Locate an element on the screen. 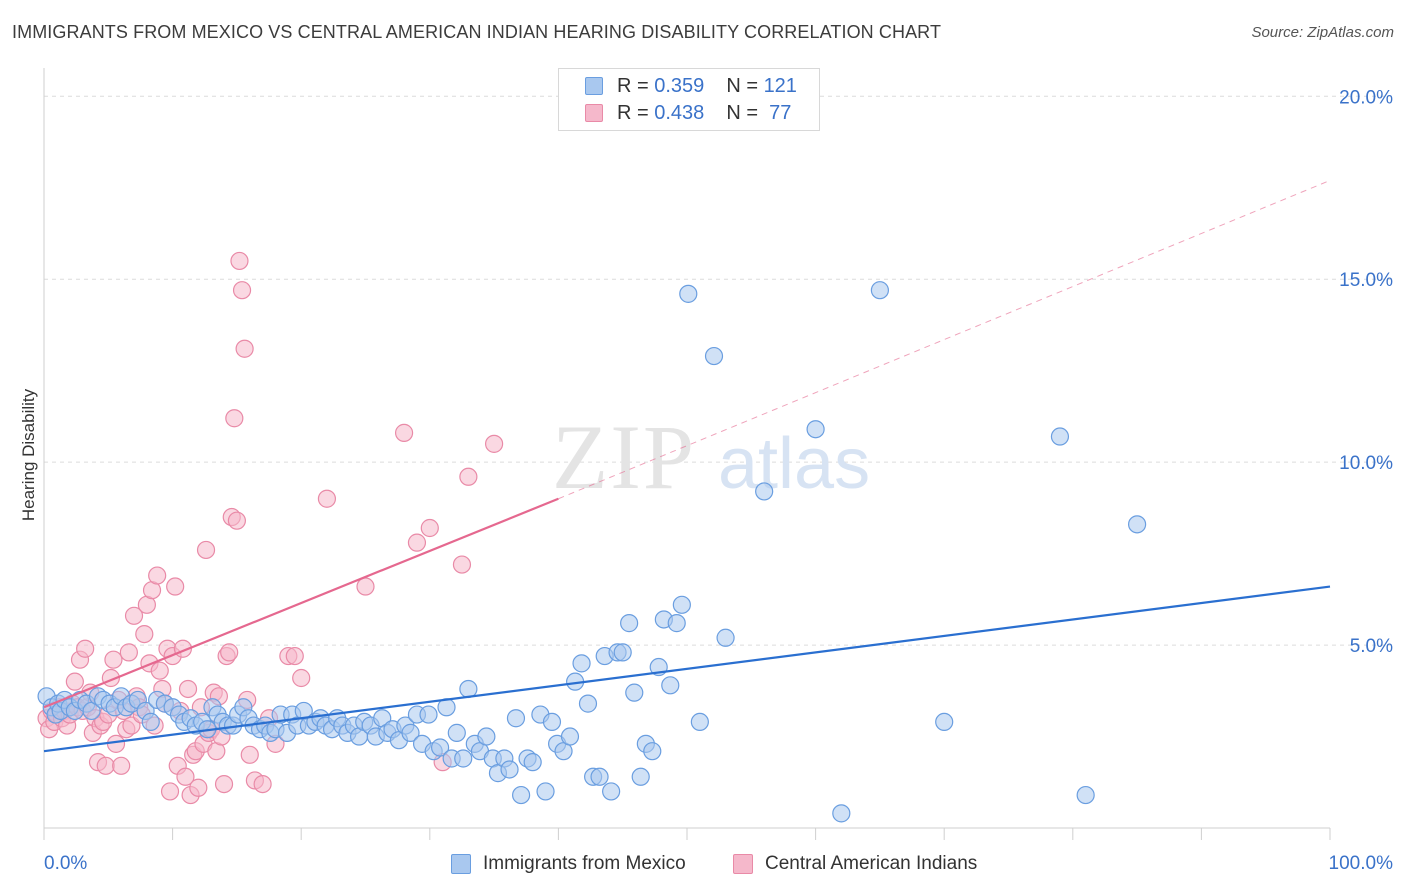  watermark-zip: ZIP is located at coordinates (624, 457).